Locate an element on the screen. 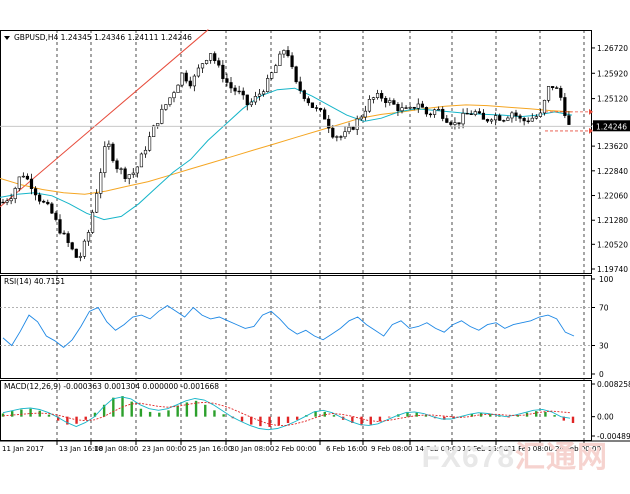 This screenshot has width=630, height=494. time-tick-label: 24 Feb 00:00 is located at coordinates (578, 449).